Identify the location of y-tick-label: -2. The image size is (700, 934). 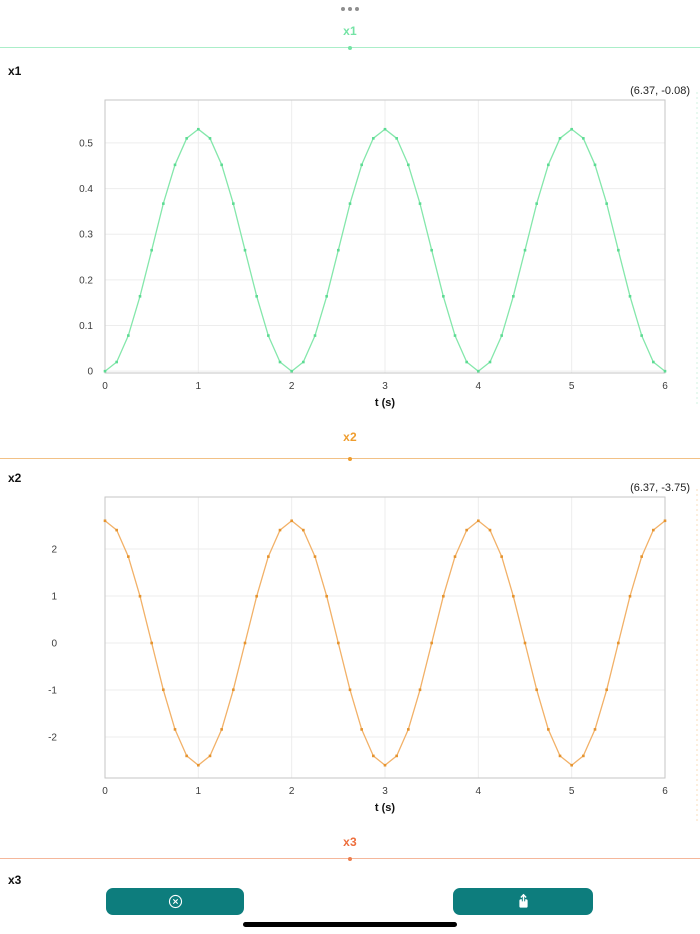
(52, 738).